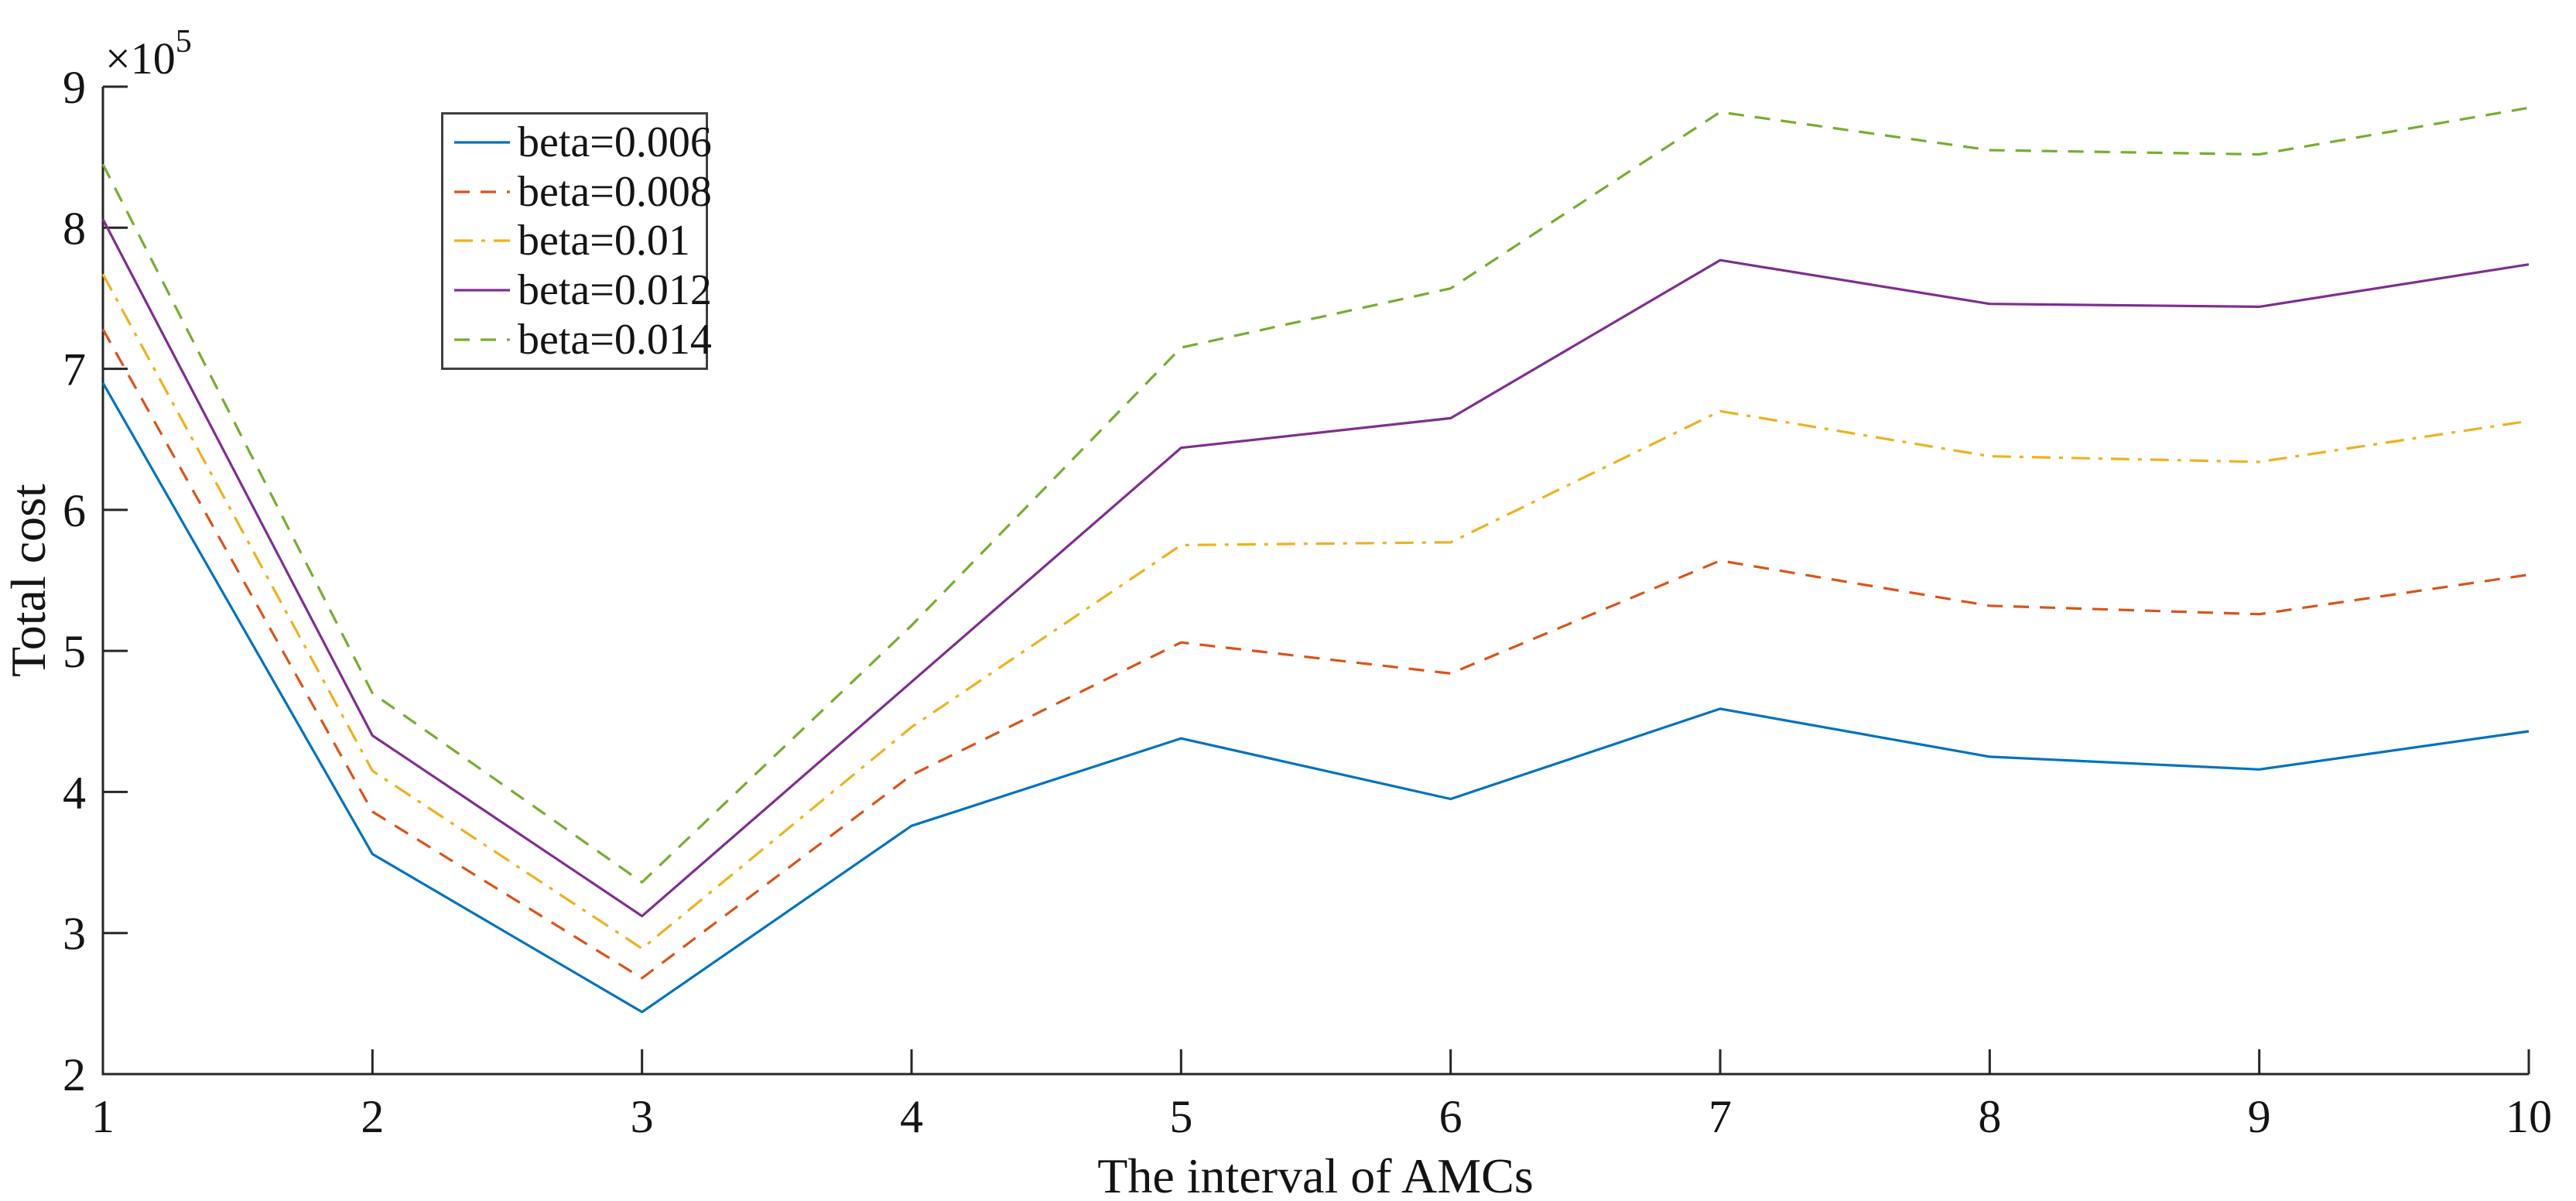 The height and width of the screenshot is (1201, 2576). What do you see at coordinates (615, 291) in the screenshot?
I see `legend-item-label: beta=0.012` at bounding box center [615, 291].